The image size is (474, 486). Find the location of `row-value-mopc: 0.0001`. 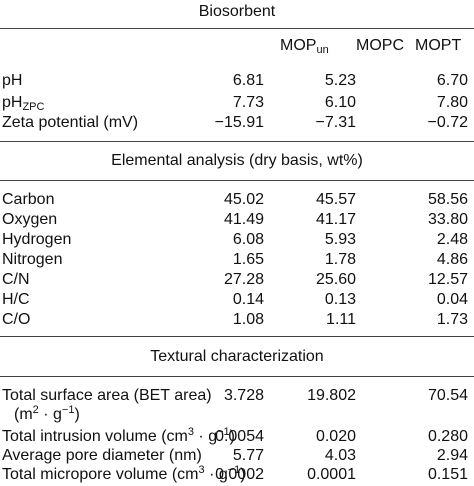

row-value-mopc: 0.0001 is located at coordinates (331, 474).